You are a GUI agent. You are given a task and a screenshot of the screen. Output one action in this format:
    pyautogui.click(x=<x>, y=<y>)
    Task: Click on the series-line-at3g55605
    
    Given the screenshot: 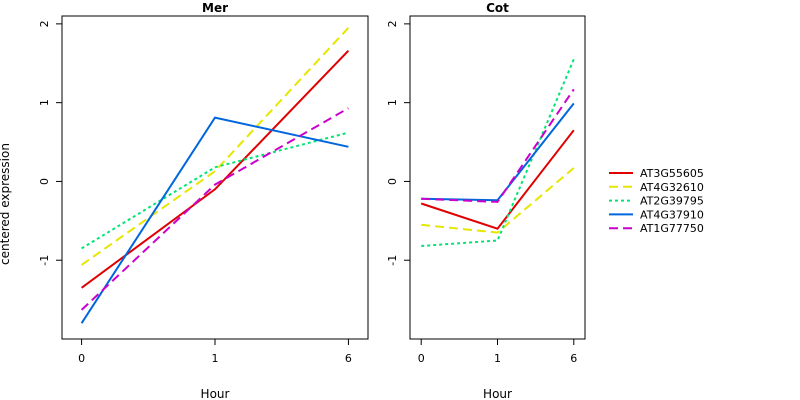 What is the action you would take?
    pyautogui.click(x=497, y=179)
    